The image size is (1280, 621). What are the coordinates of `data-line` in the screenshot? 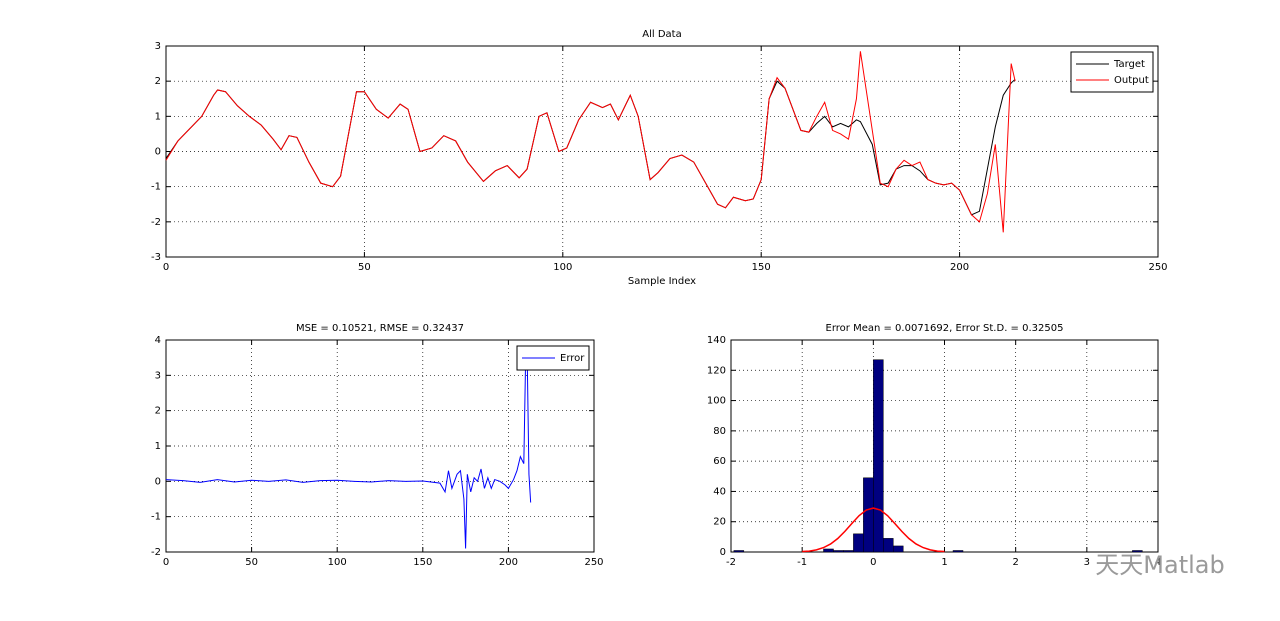 It's located at (348, 453).